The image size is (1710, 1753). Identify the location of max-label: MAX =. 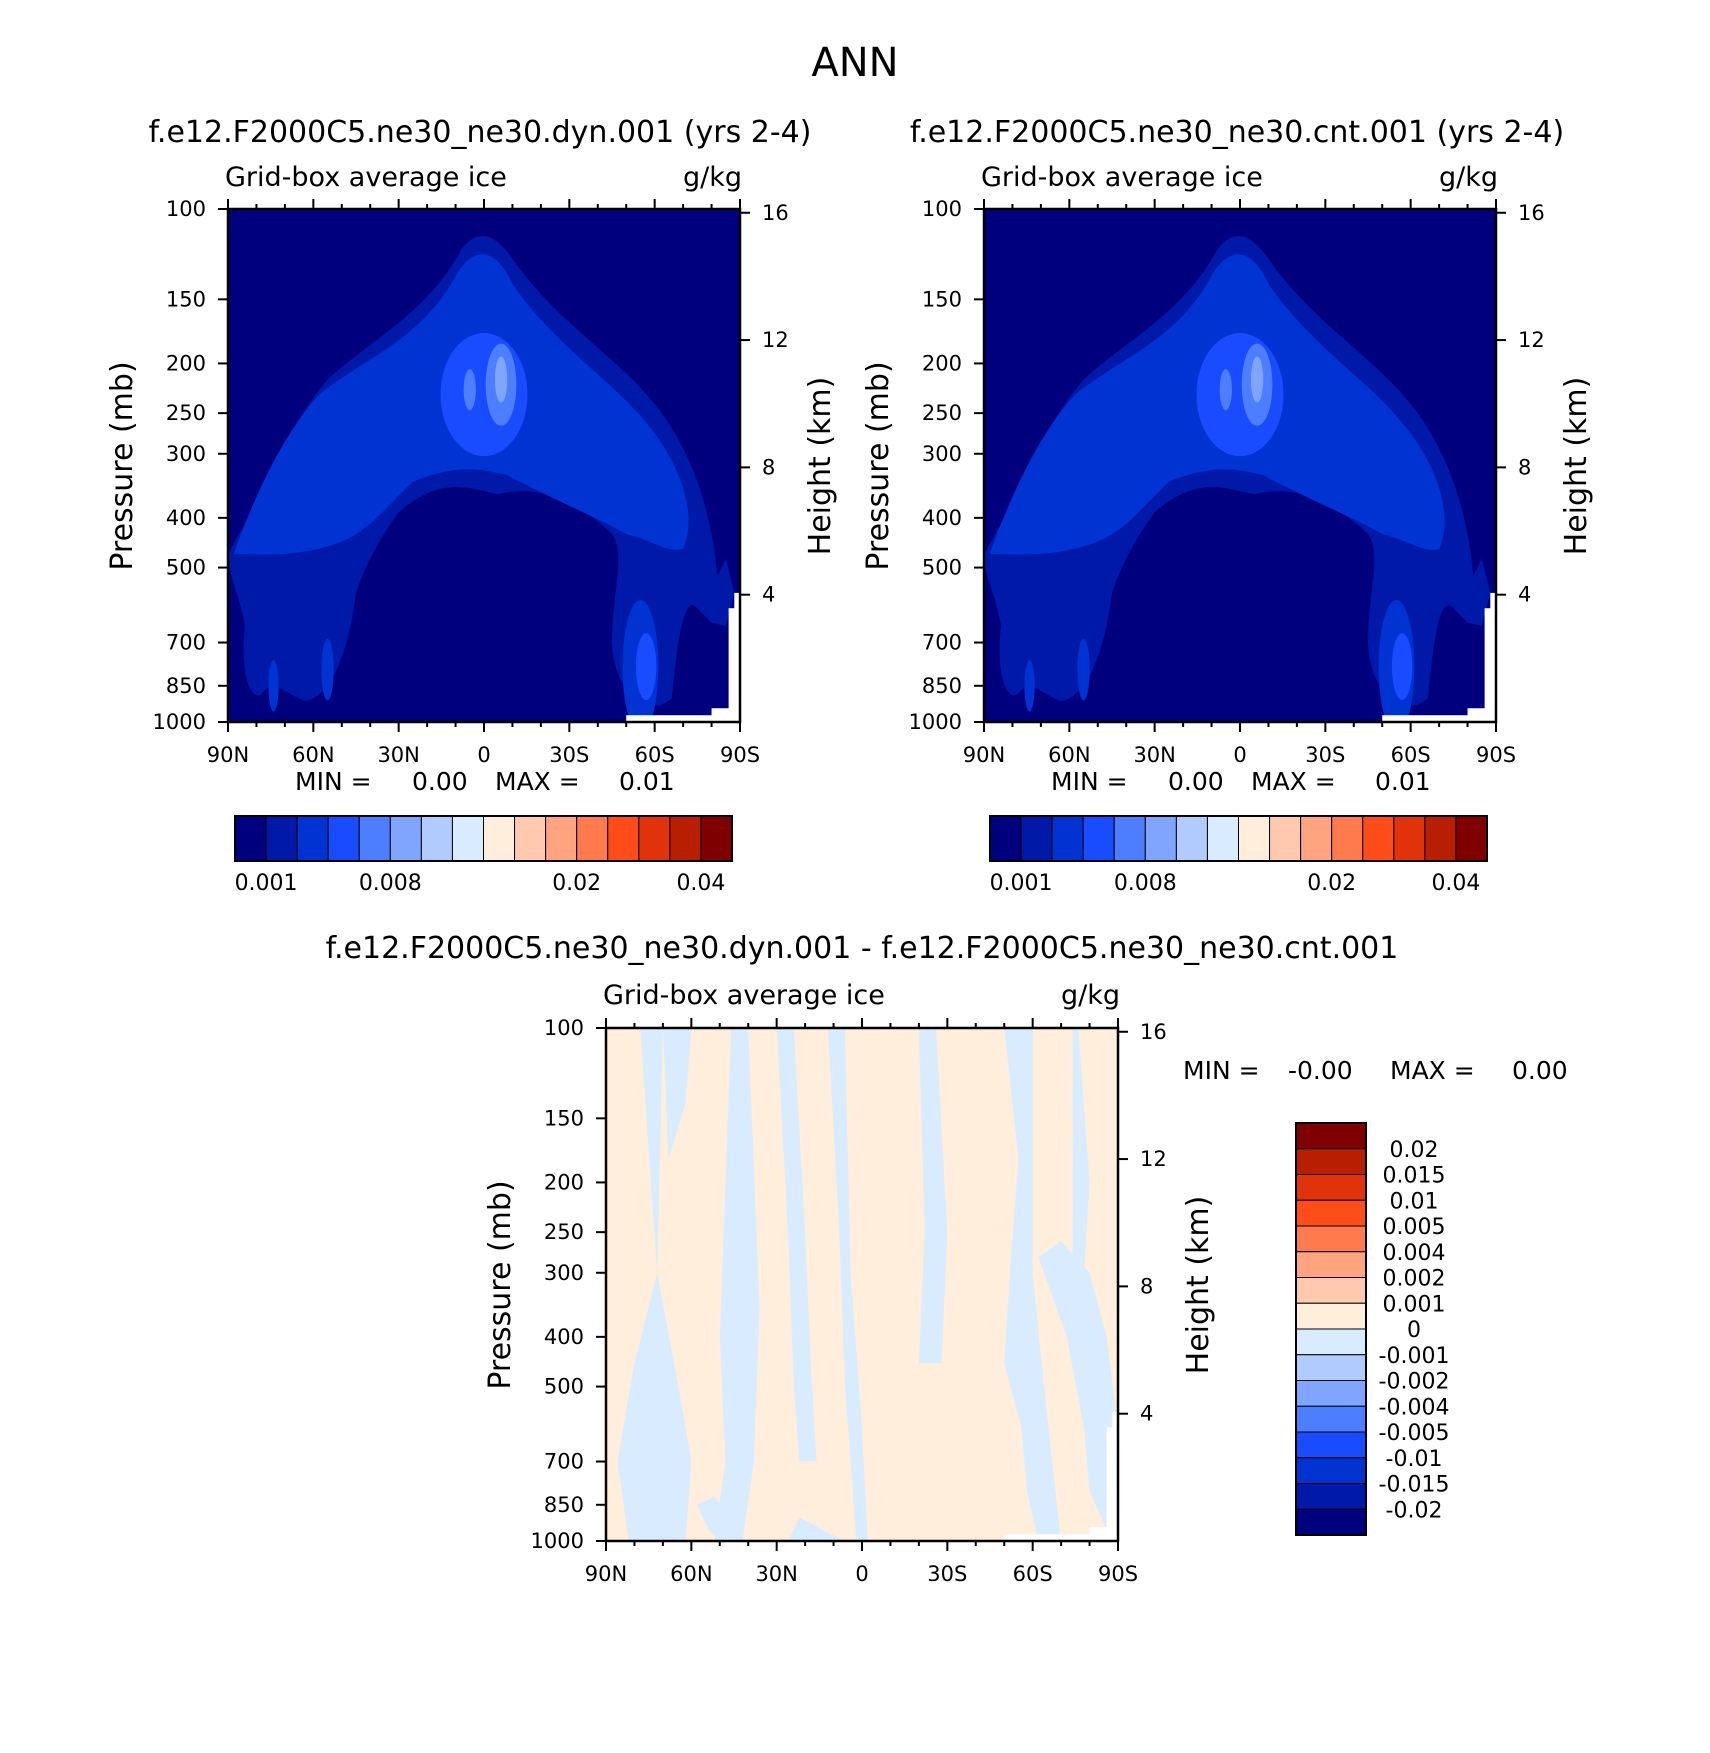
(537, 781).